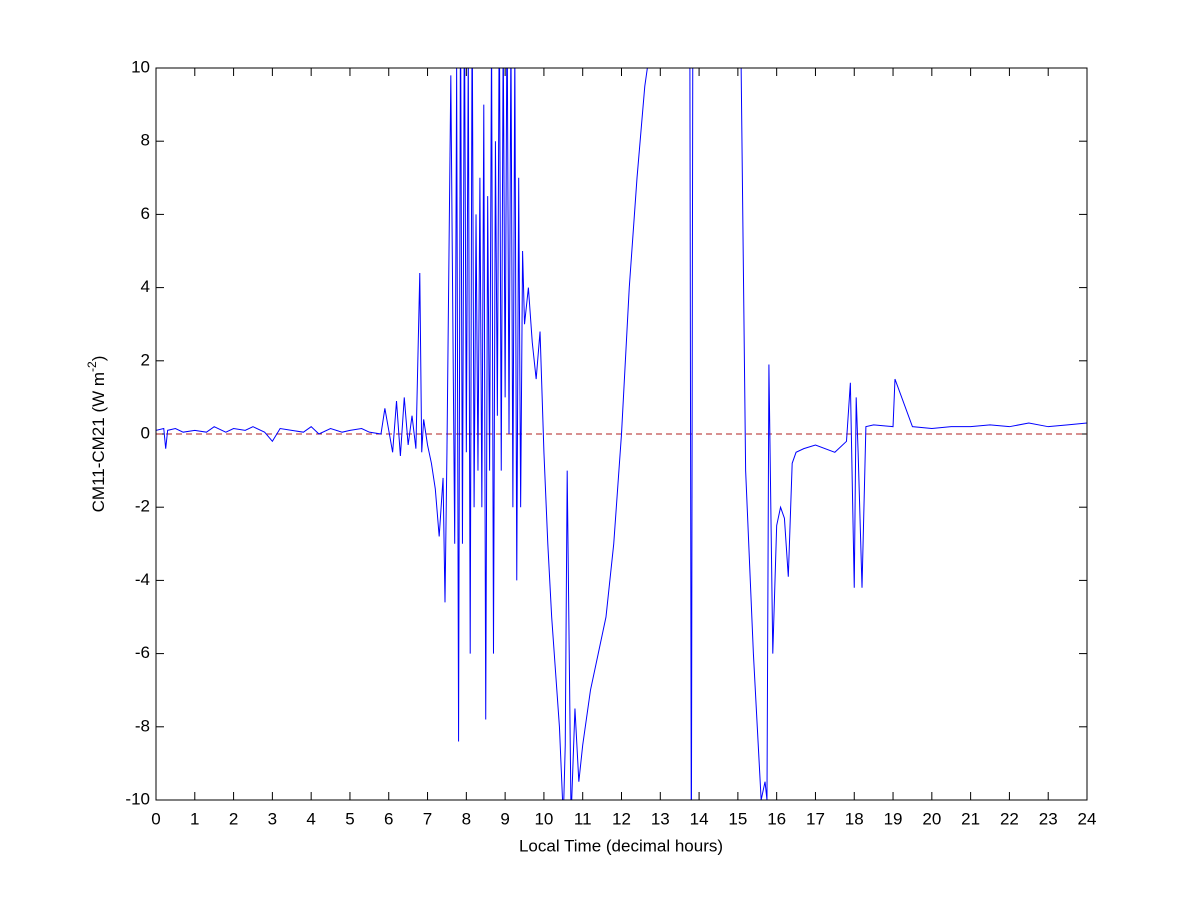  I want to click on x-tick-label: 2, so click(233, 818).